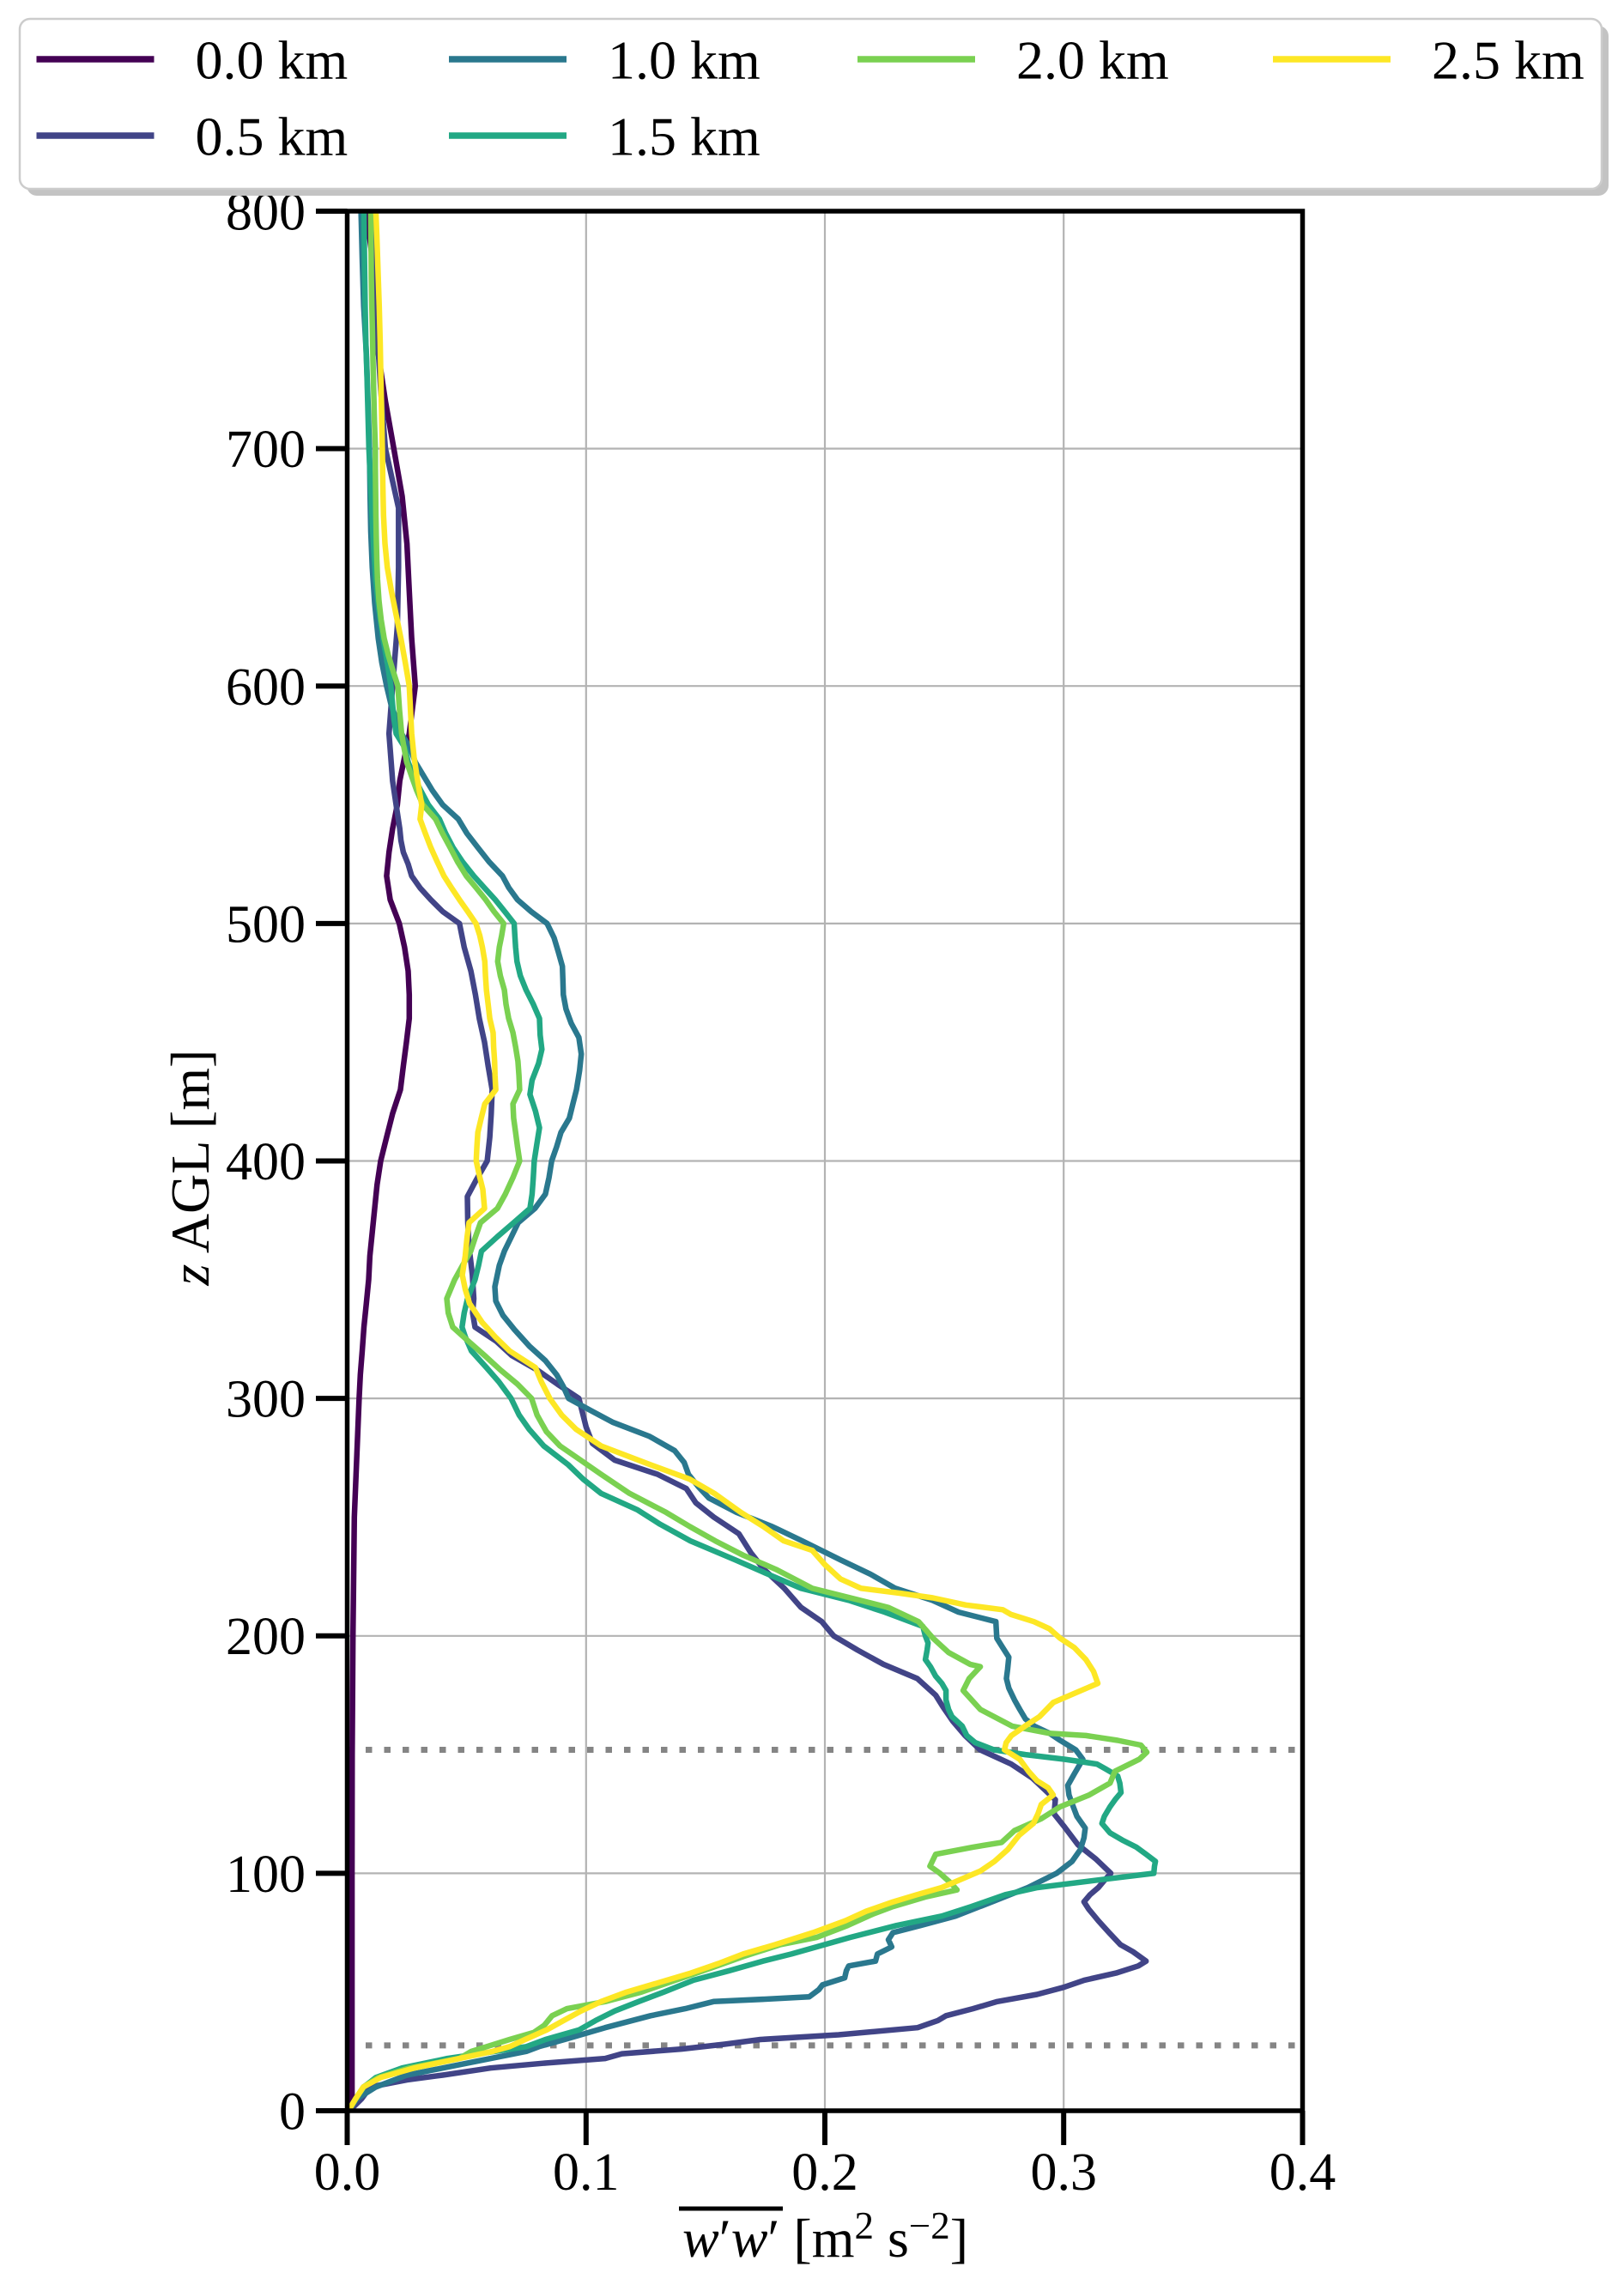 The width and height of the screenshot is (1624, 2285). Describe the element at coordinates (292, 2112) in the screenshot. I see `svg-text: 0` at that location.